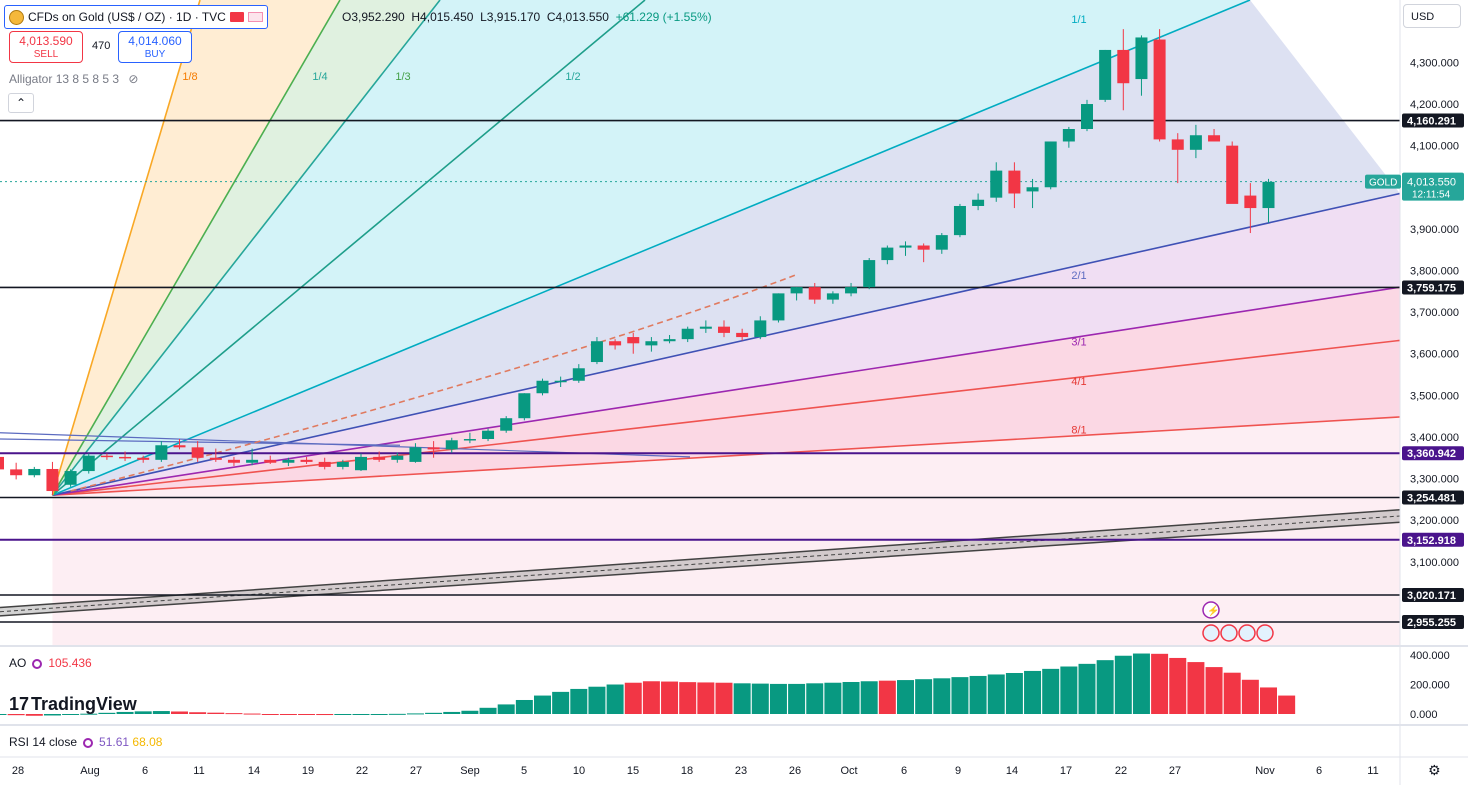 This screenshot has height=785, width=1468. What do you see at coordinates (1431, 541) in the screenshot?
I see `level-tag-label: 3,152.918` at bounding box center [1431, 541].